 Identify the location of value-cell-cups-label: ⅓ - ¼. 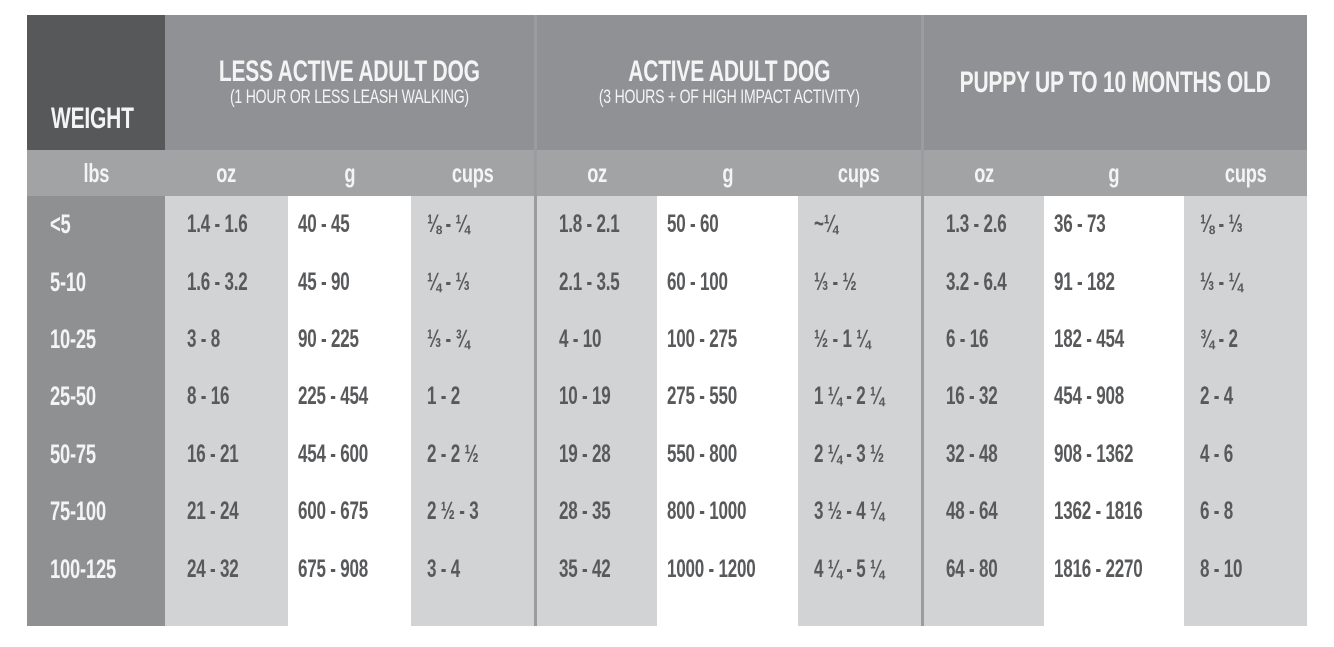
(1221, 281).